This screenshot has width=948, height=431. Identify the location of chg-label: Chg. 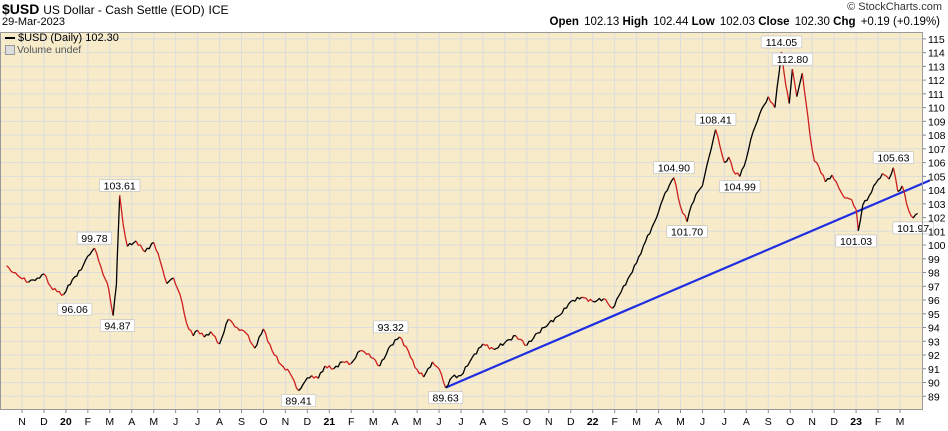
(844, 22).